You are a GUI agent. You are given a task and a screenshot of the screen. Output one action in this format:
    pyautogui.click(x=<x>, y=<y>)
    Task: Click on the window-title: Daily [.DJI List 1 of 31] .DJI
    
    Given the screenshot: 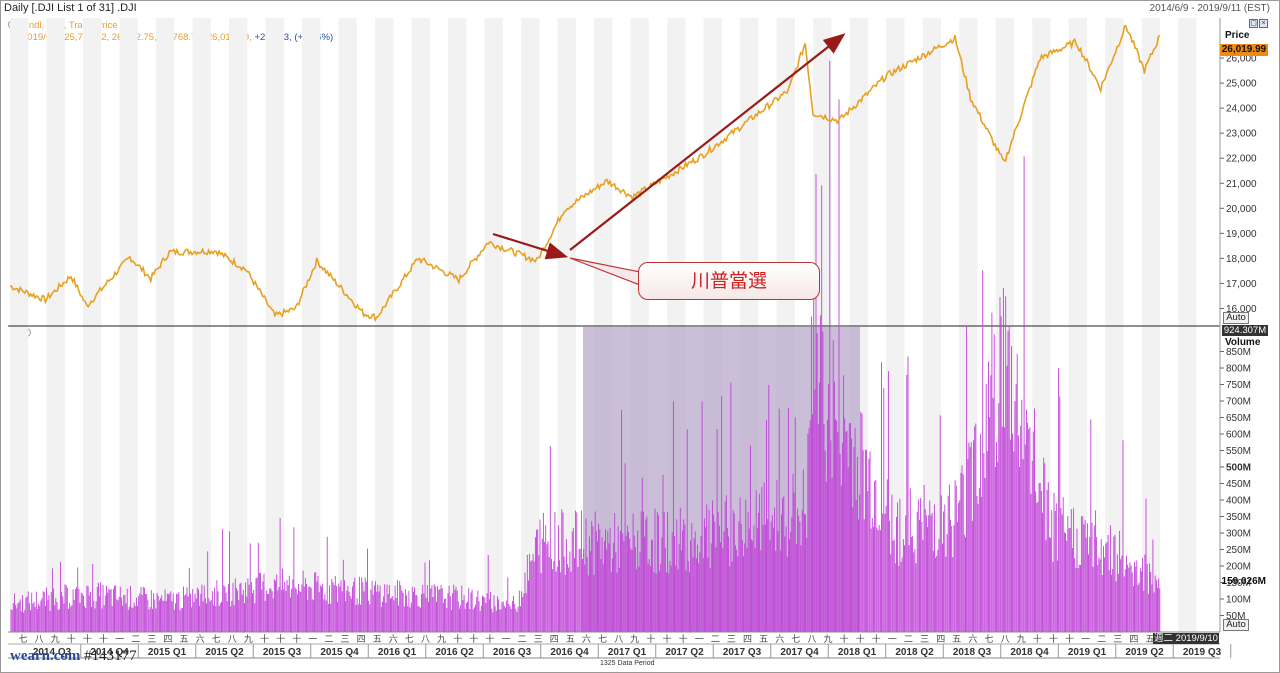 What is the action you would take?
    pyautogui.click(x=70, y=8)
    